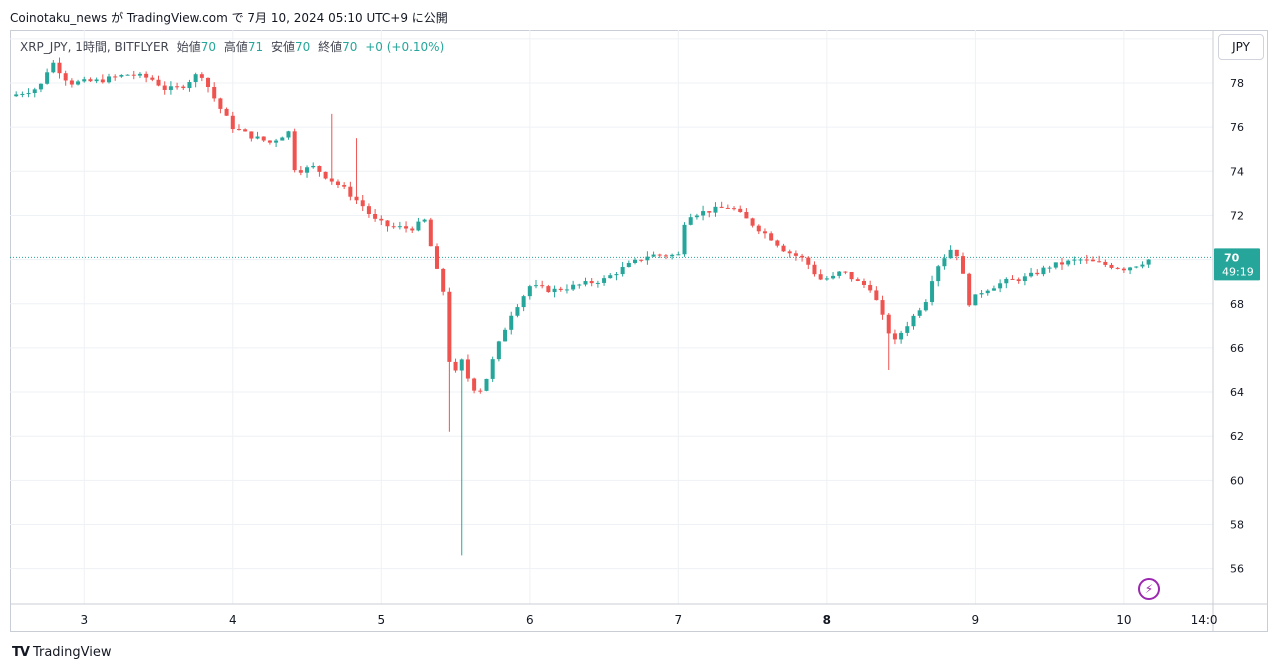  What do you see at coordinates (330, 47) in the screenshot?
I see `close-label: 終値` at bounding box center [330, 47].